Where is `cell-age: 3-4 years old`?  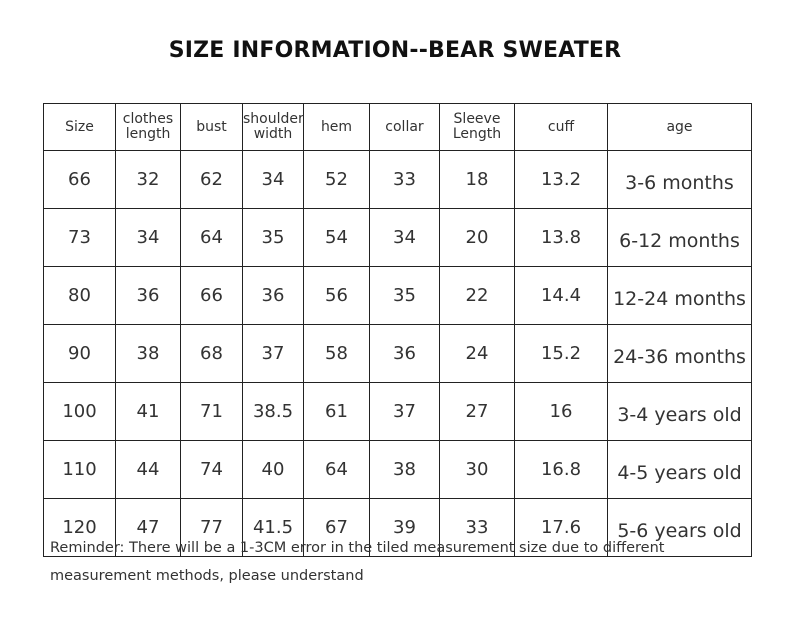 cell-age: 3-4 years old is located at coordinates (679, 411).